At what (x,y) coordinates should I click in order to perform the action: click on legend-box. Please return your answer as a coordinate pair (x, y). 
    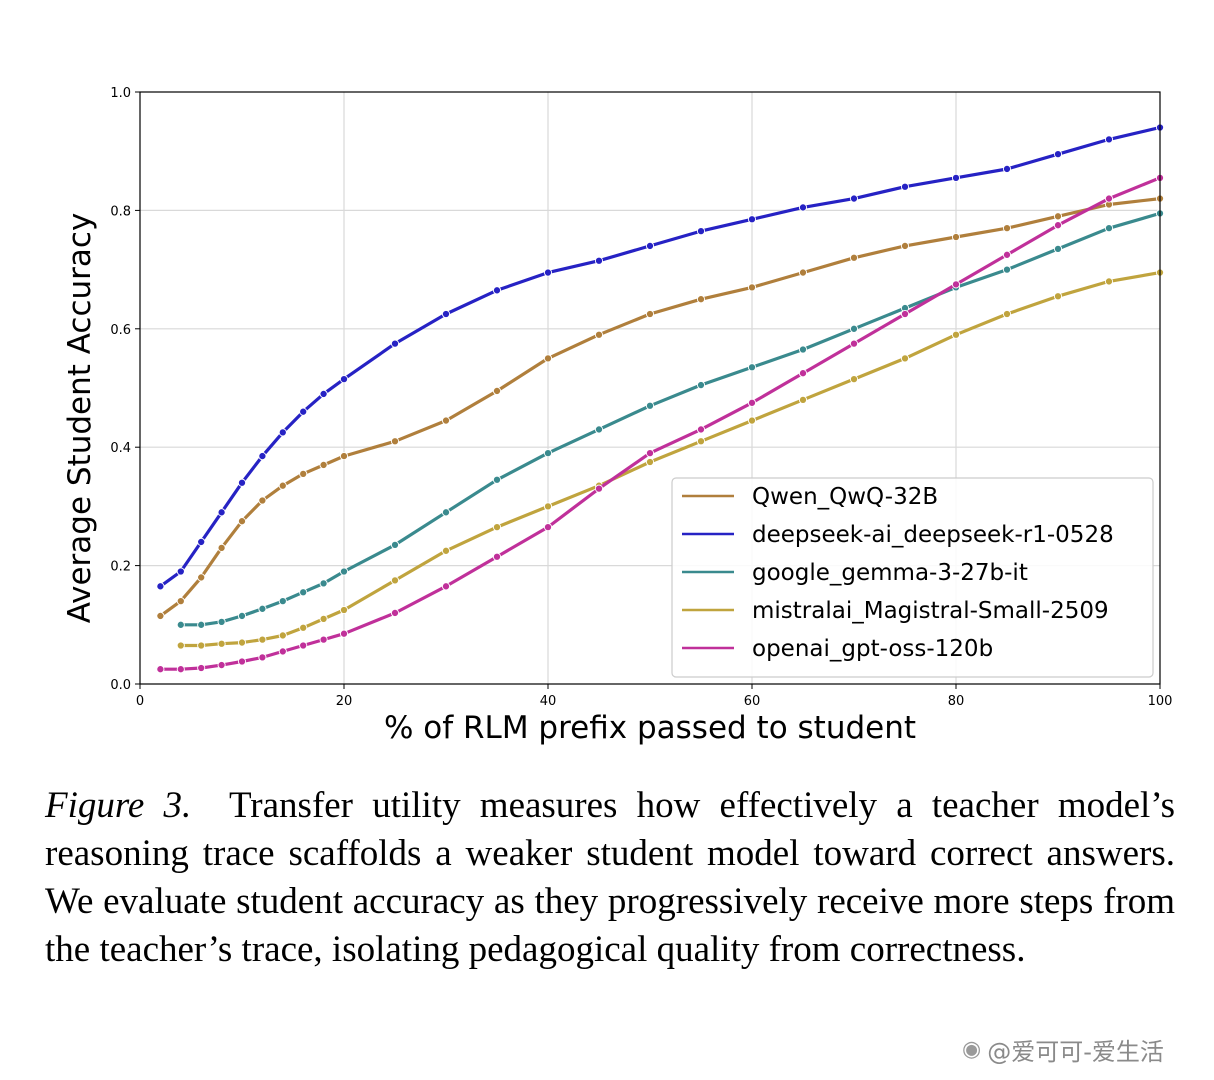
    Looking at the image, I should click on (912, 577).